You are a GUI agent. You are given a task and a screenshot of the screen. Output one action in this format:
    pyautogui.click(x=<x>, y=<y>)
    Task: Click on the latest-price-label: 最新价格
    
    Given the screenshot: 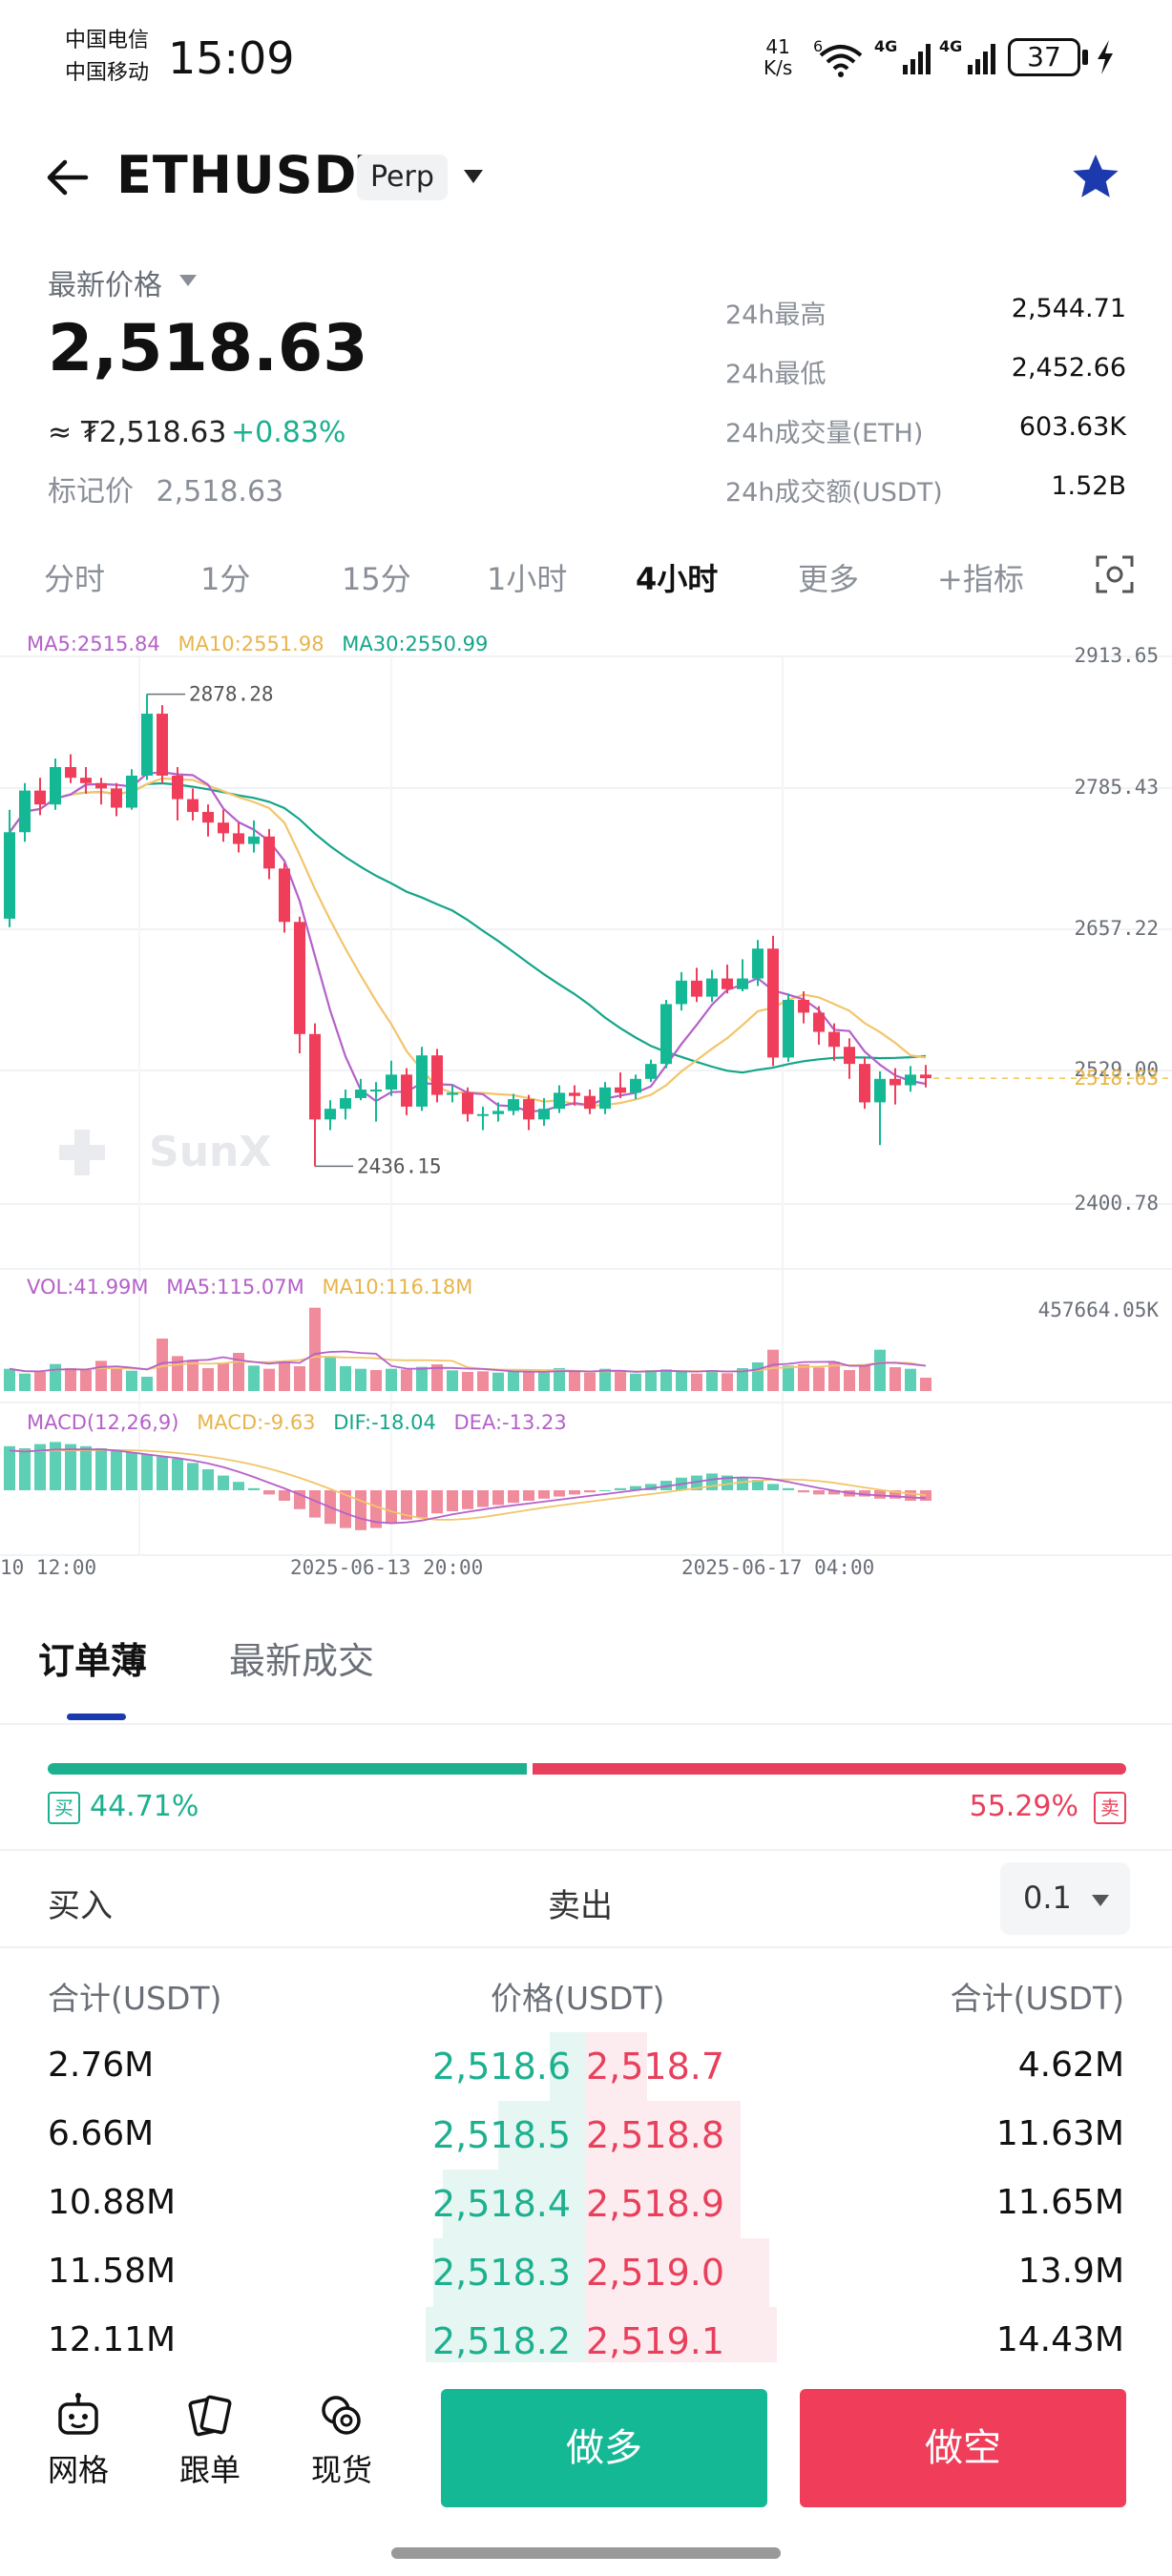 What is the action you would take?
    pyautogui.click(x=105, y=285)
    